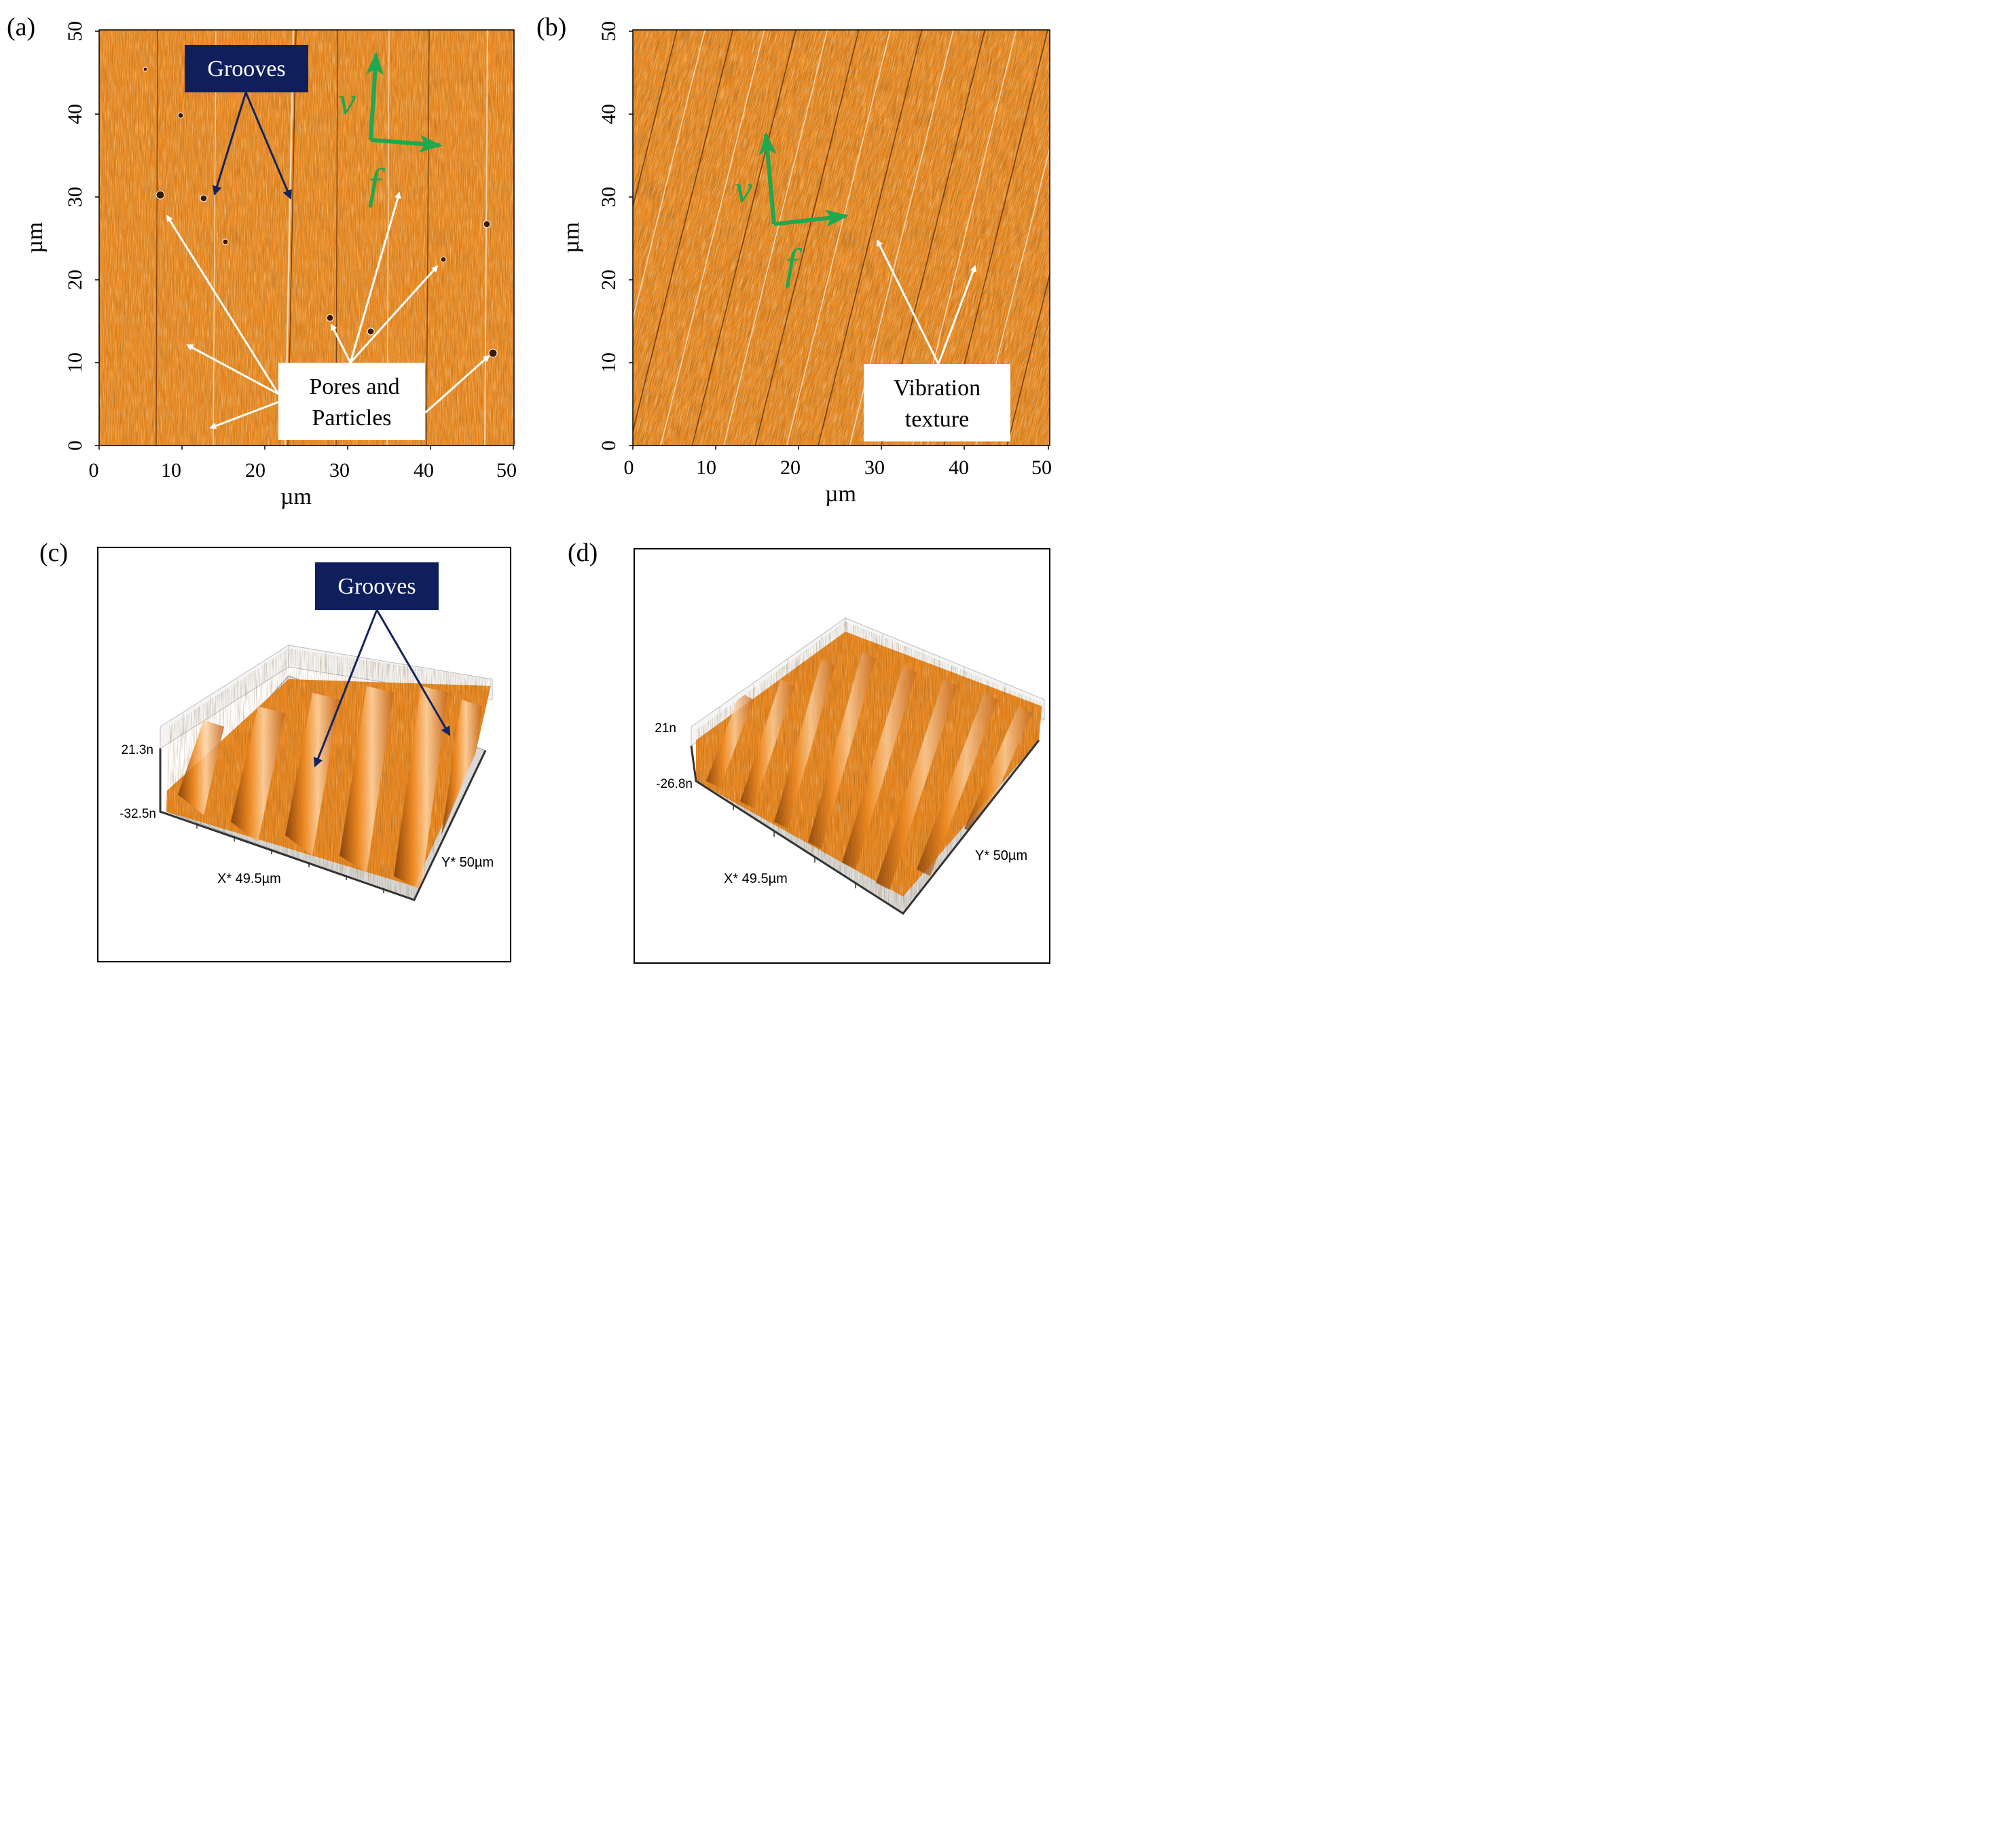 This screenshot has width=2016, height=1846. Describe the element at coordinates (609, 197) in the screenshot. I see `panel-b-ytick: 30` at that location.